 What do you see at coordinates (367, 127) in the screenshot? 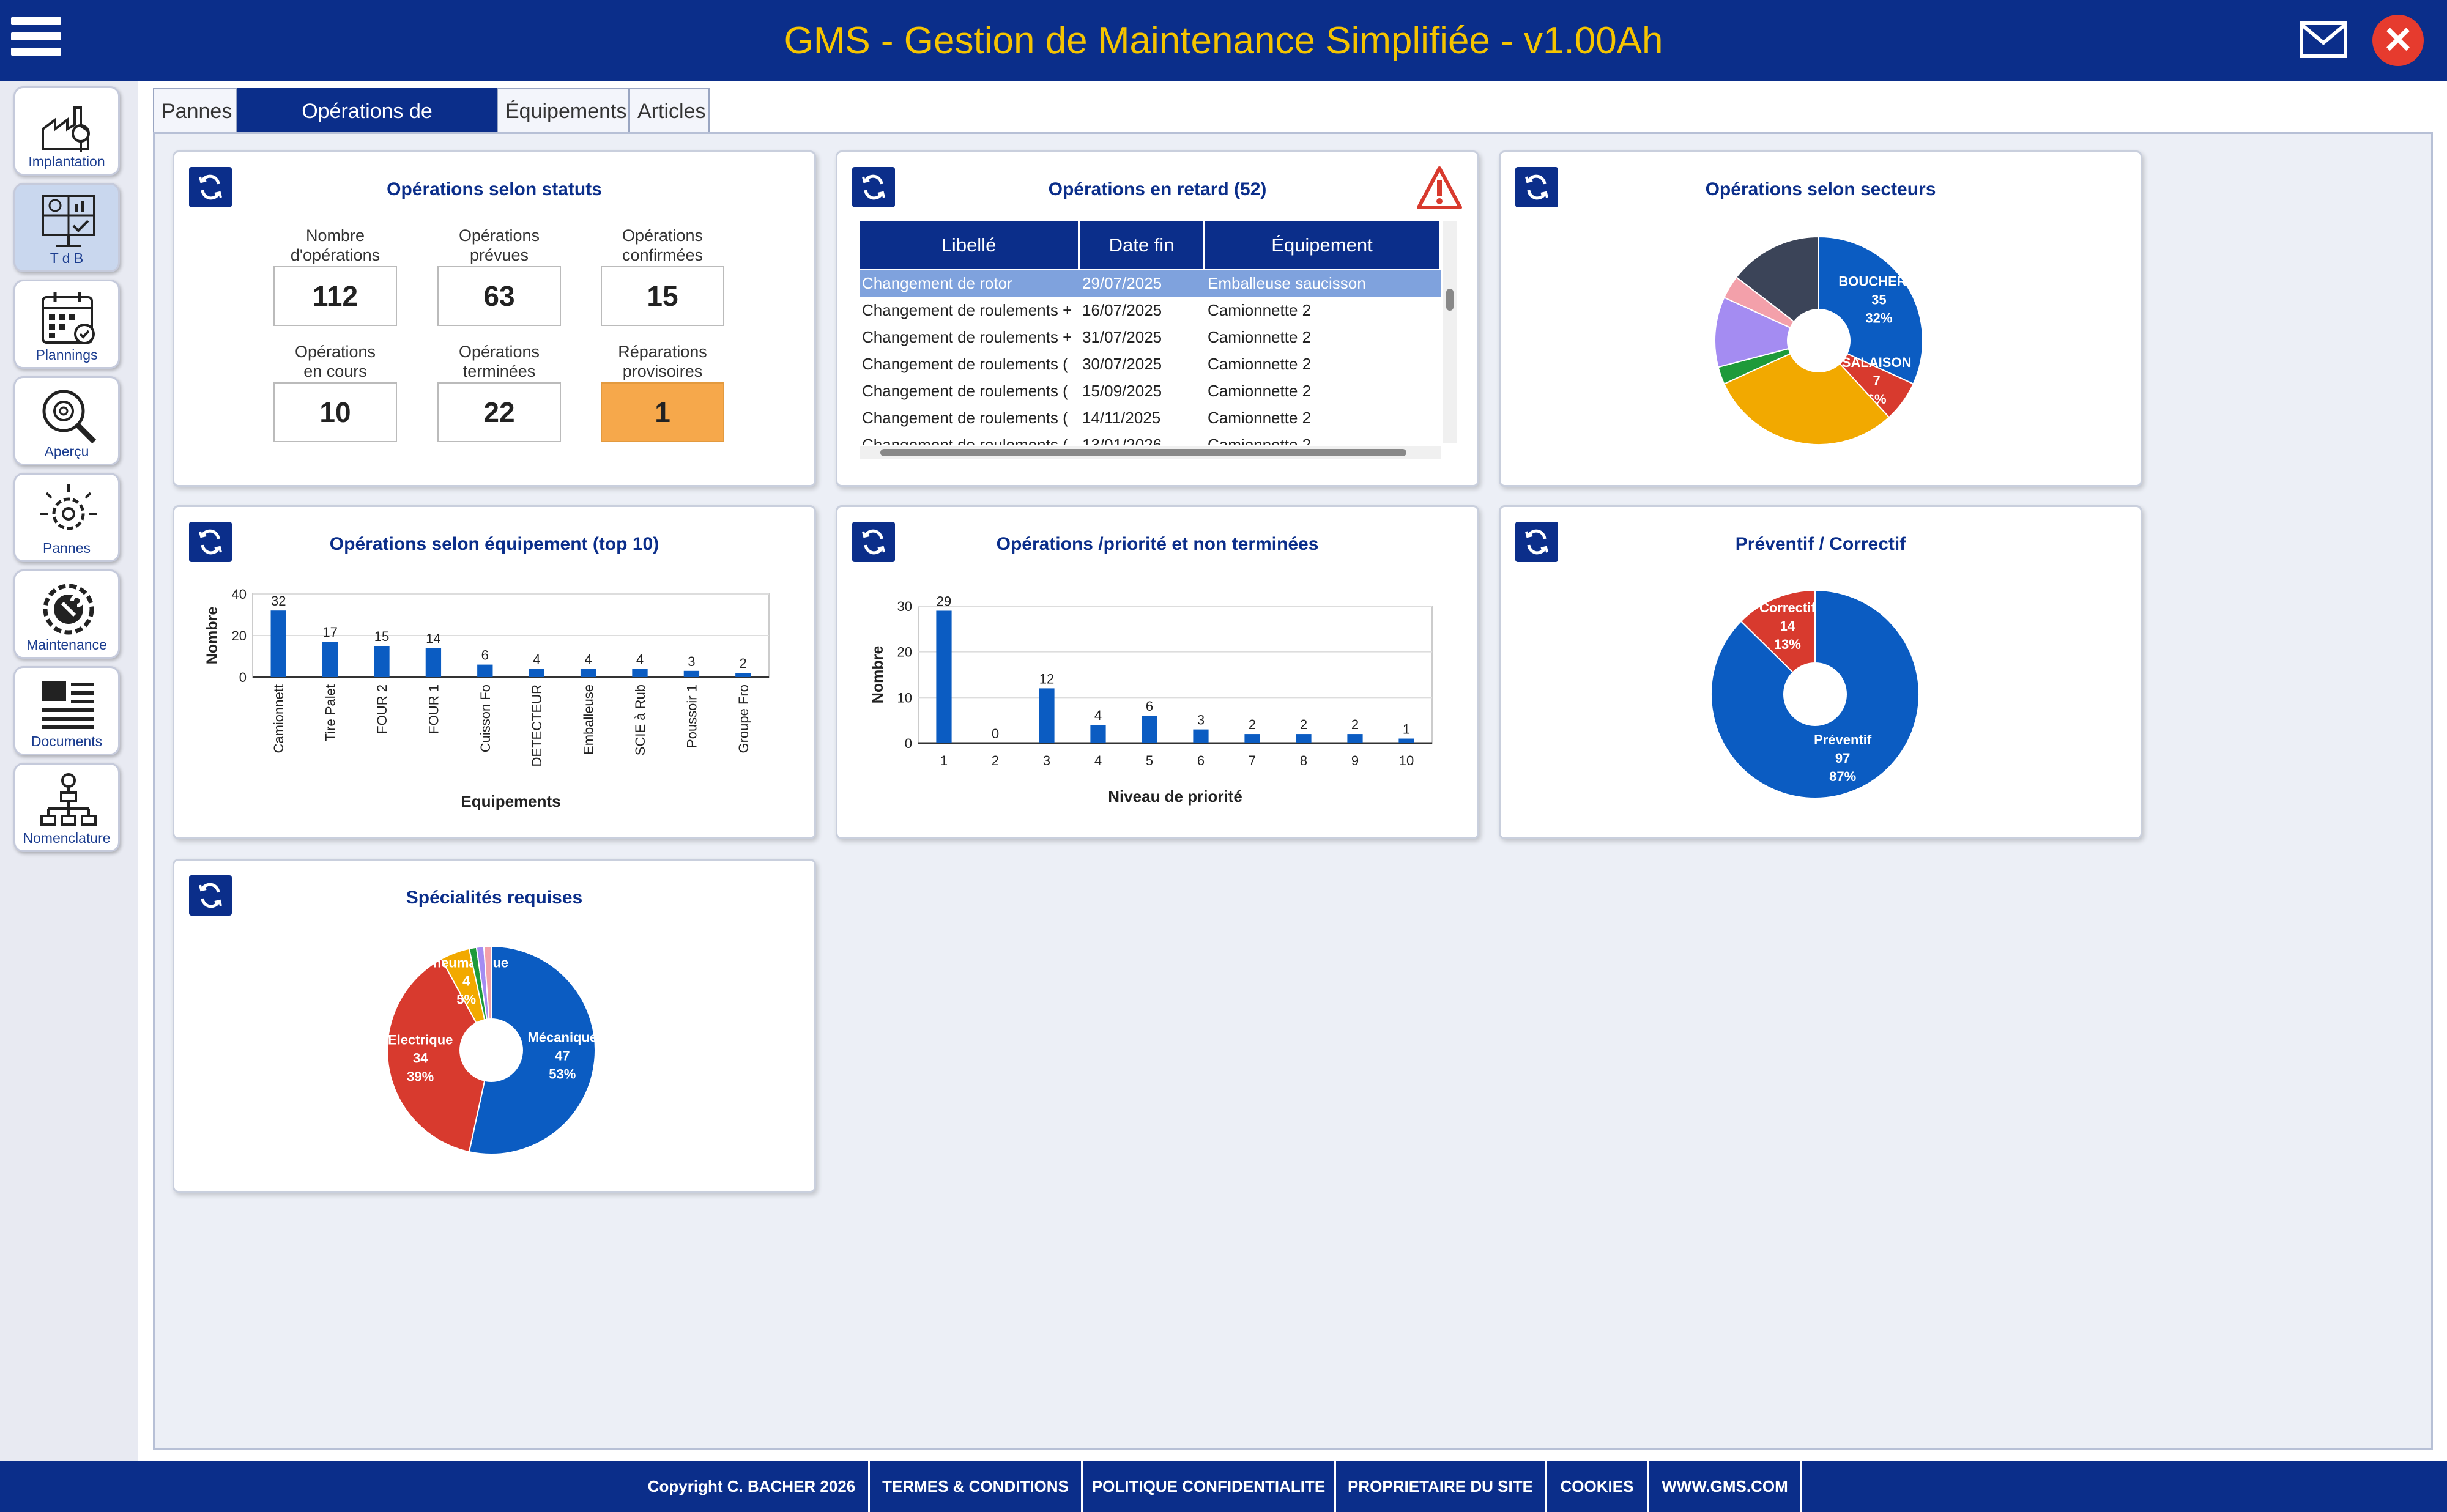
I see `tab-operations-maintenance: Opérations de maintenance` at bounding box center [367, 127].